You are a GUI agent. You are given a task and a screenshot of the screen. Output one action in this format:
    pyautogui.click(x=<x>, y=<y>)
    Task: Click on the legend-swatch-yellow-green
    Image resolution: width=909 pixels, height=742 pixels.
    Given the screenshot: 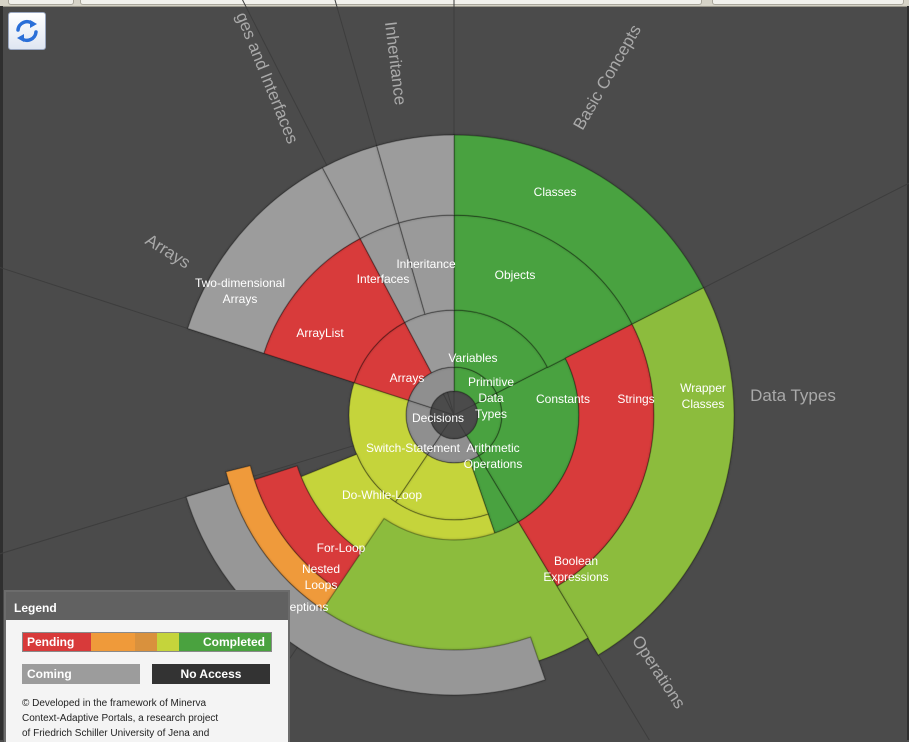 What is the action you would take?
    pyautogui.click(x=168, y=642)
    